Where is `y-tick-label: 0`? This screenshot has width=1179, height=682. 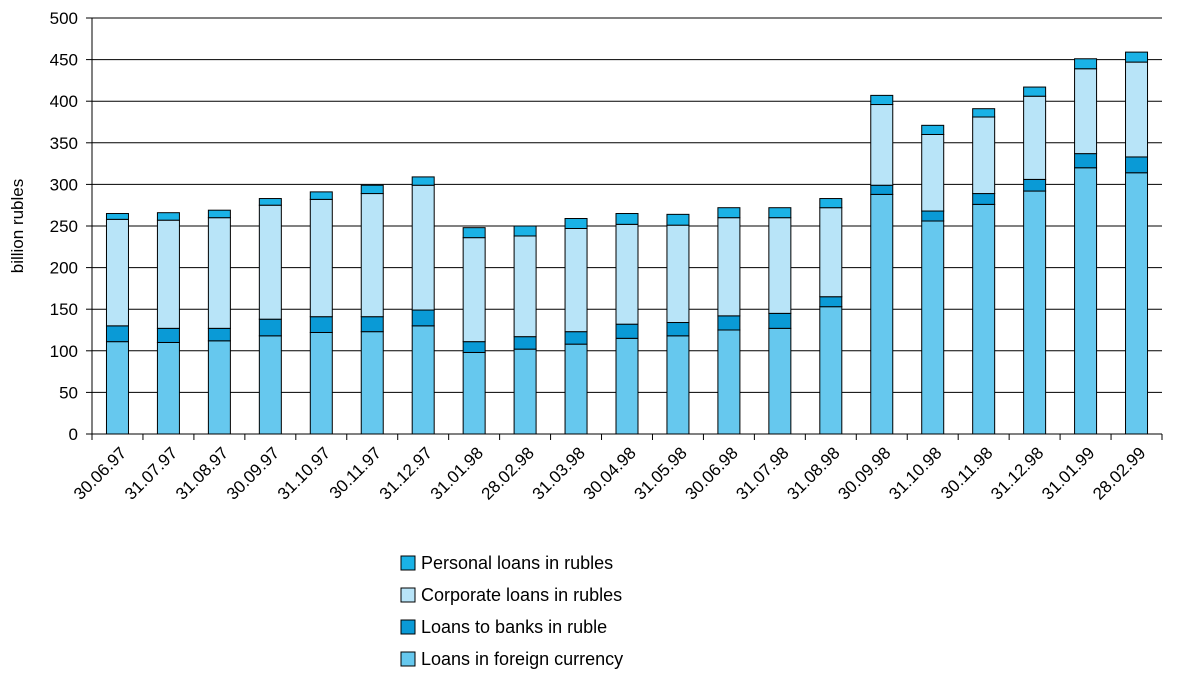 y-tick-label: 0 is located at coordinates (73, 434).